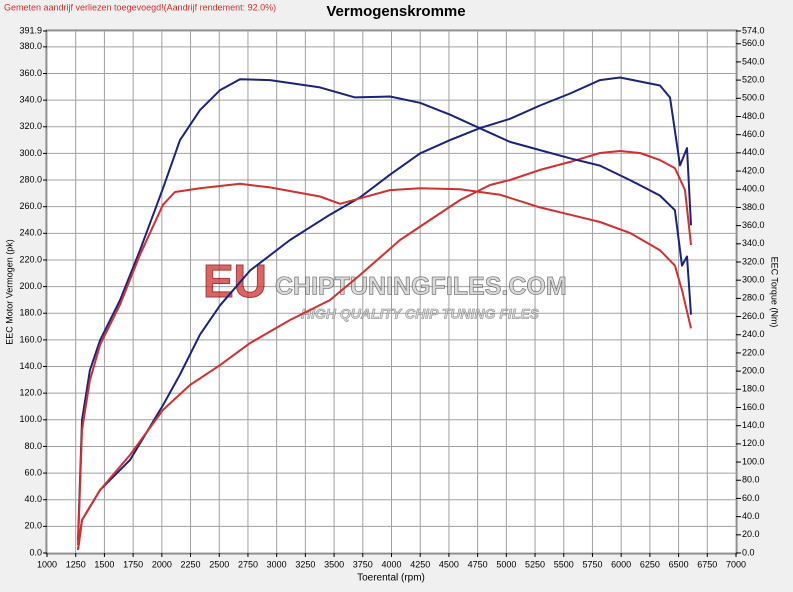 This screenshot has width=793, height=592. I want to click on y2-tick-label: 240.0, so click(753, 334).